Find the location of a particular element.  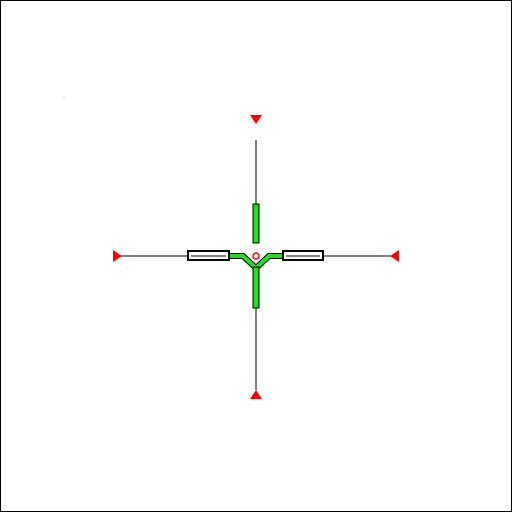

marker-bottom-icon is located at coordinates (256, 394).